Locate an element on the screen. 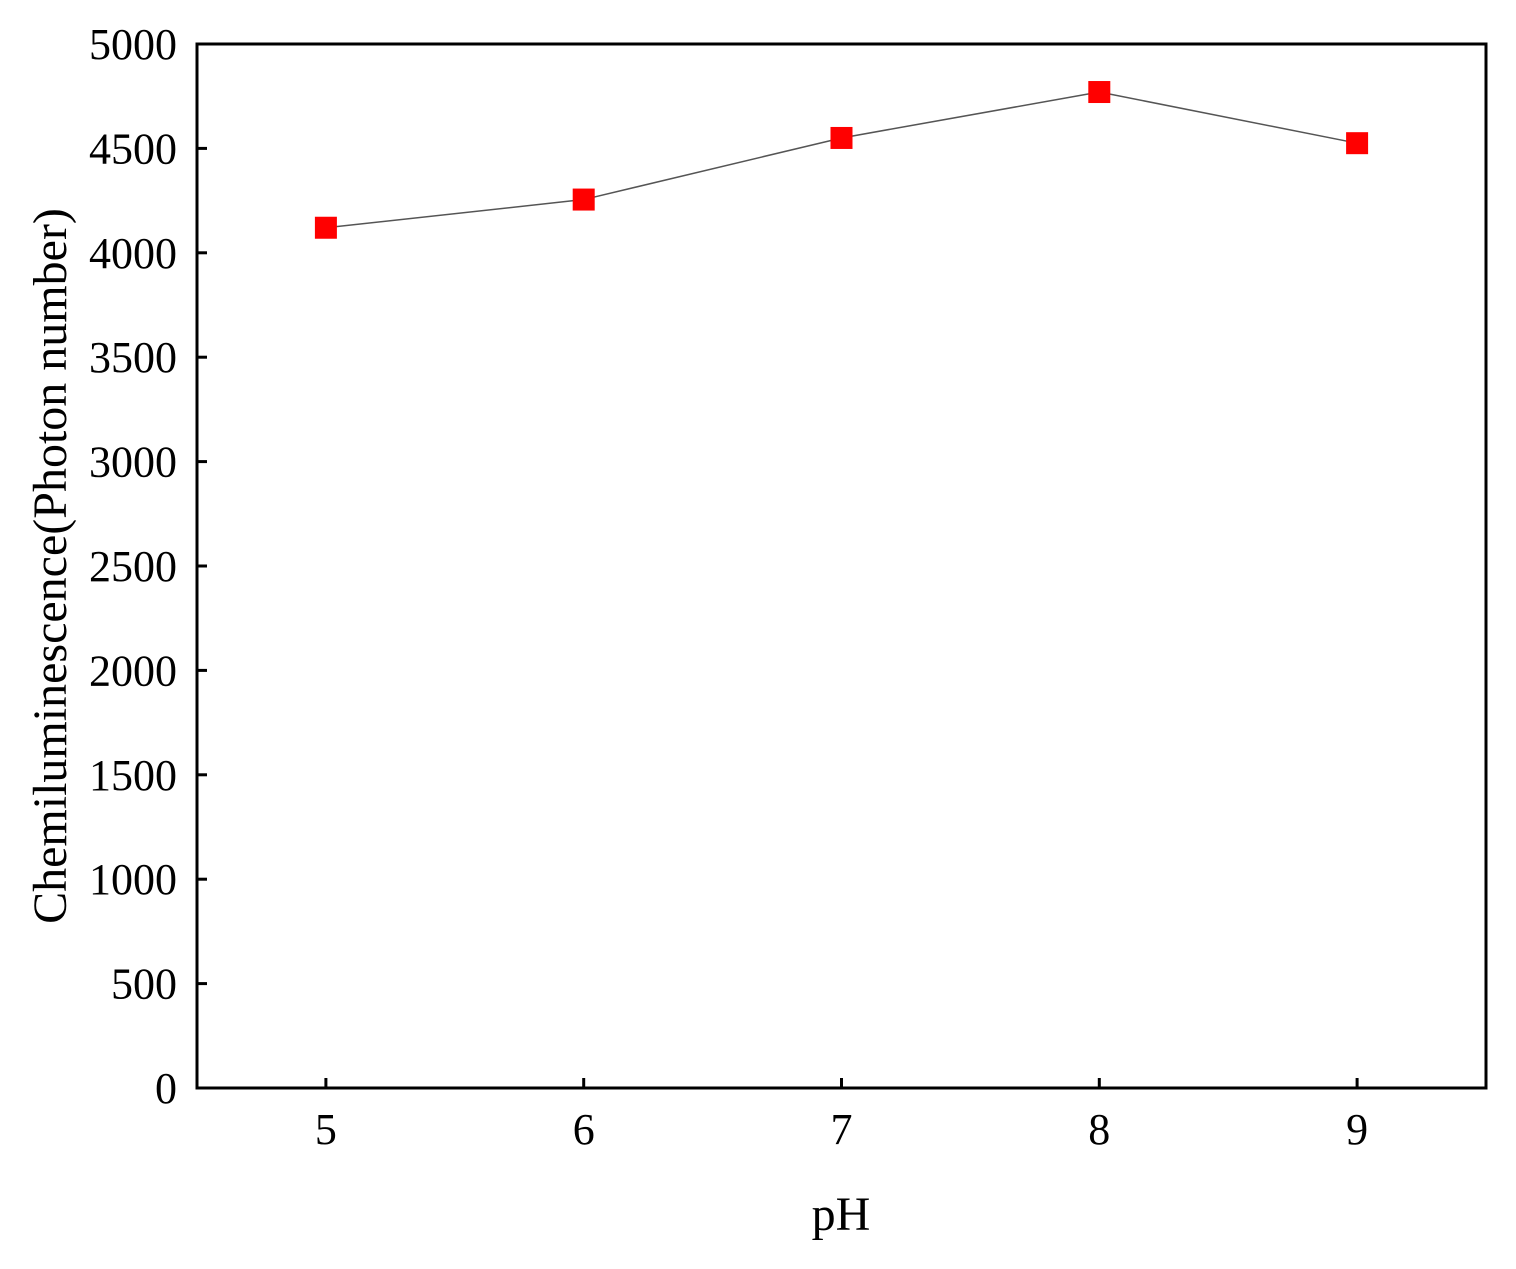 The height and width of the screenshot is (1269, 1516). x-tick-label: 5 is located at coordinates (326, 1129).